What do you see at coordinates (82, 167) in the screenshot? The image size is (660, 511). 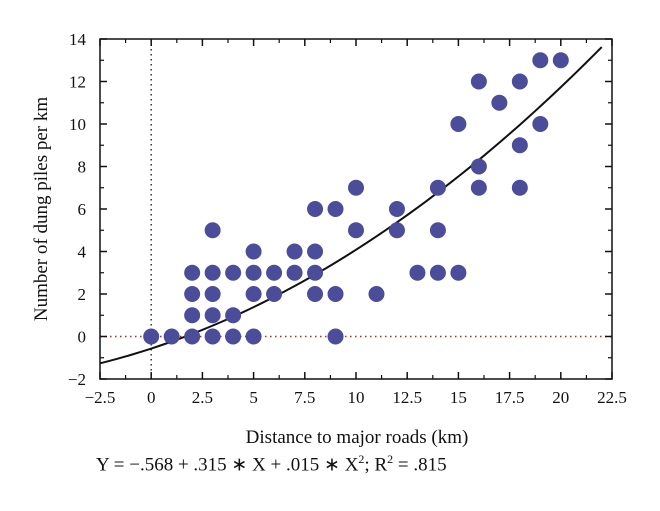 I see `y-tick-label: 8` at bounding box center [82, 167].